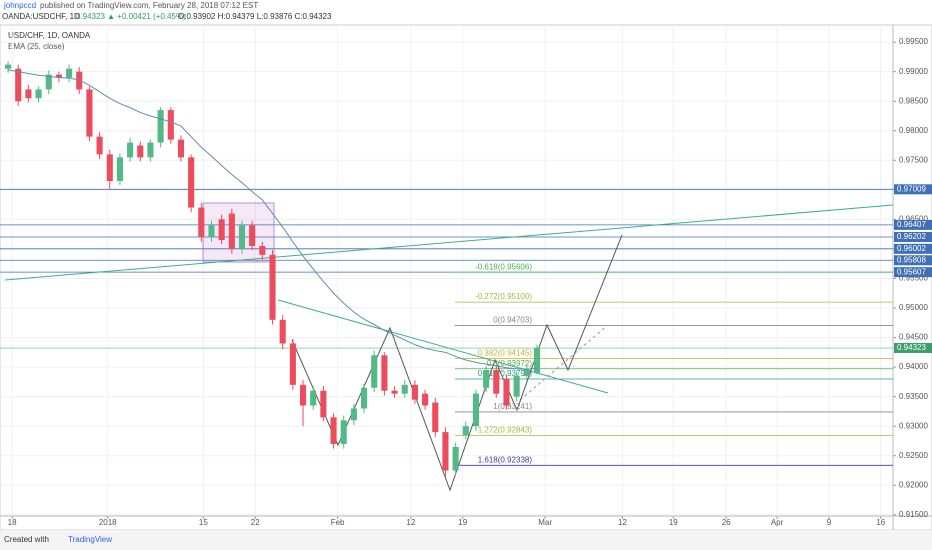  What do you see at coordinates (829, 522) in the screenshot?
I see `x-tick-label: 9` at bounding box center [829, 522].